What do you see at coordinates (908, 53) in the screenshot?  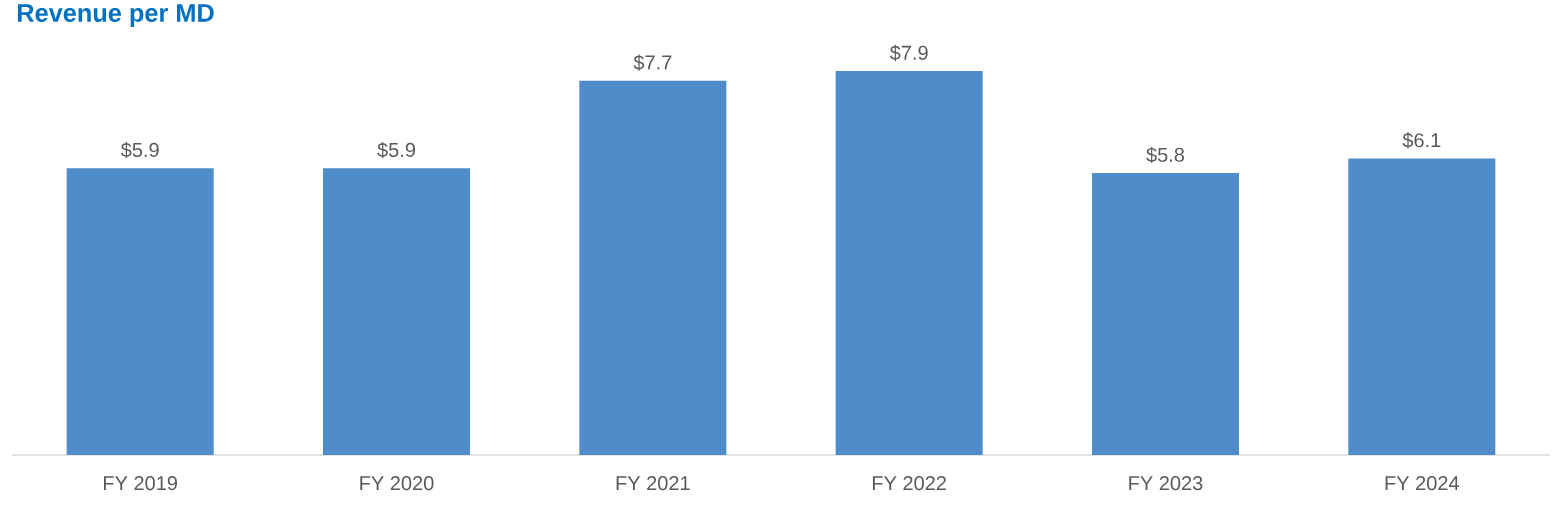 I see `data-label: $7.9` at bounding box center [908, 53].